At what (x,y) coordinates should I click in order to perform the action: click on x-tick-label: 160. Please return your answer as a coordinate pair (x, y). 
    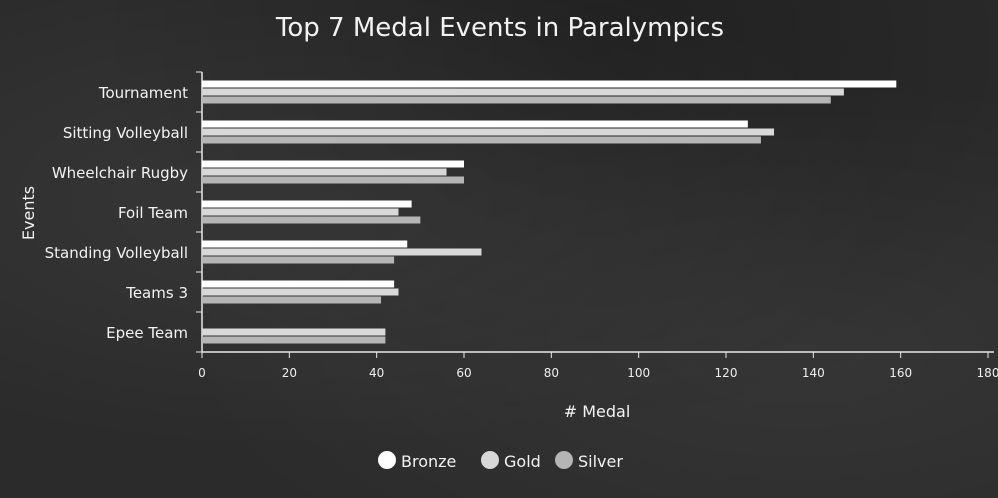
    Looking at the image, I should click on (900, 373).